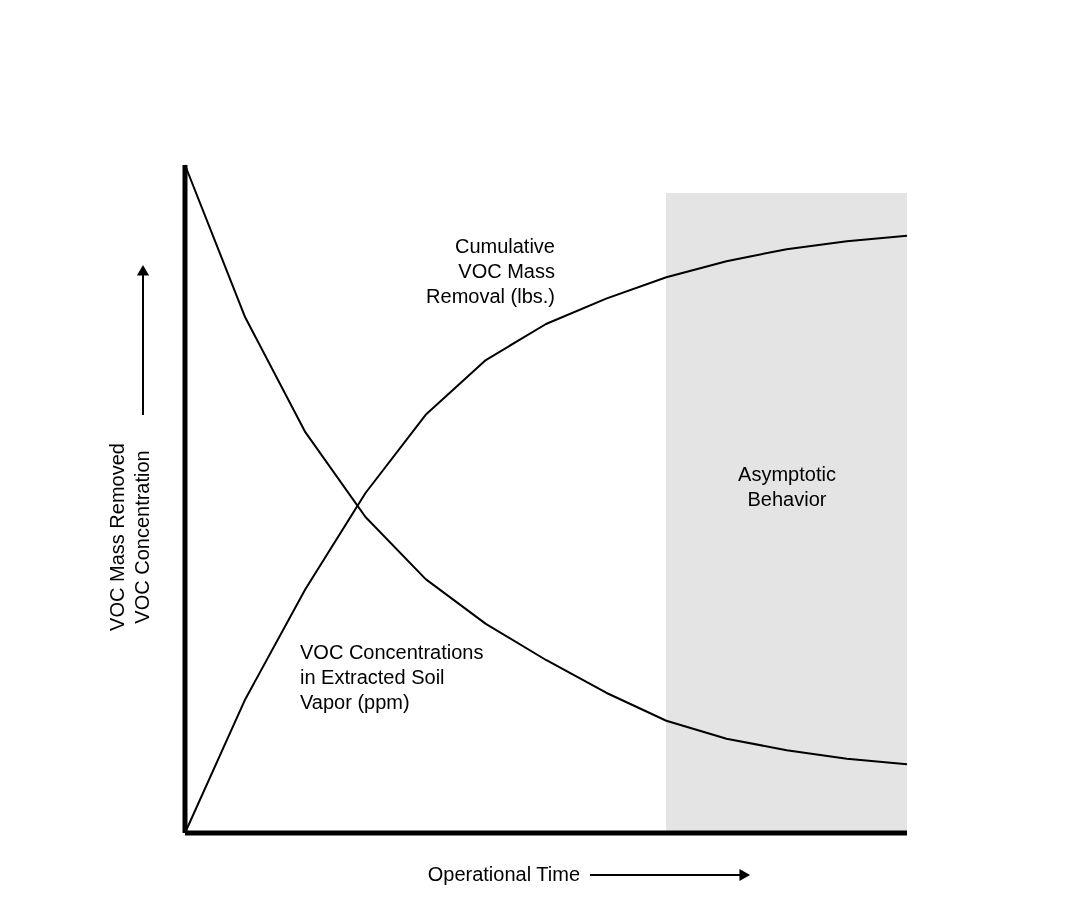 This screenshot has height=923, width=1069. Describe the element at coordinates (392, 677) in the screenshot. I see `series-label: VOC Concentrations in Extracted Soil Vapor (ppm)` at that location.